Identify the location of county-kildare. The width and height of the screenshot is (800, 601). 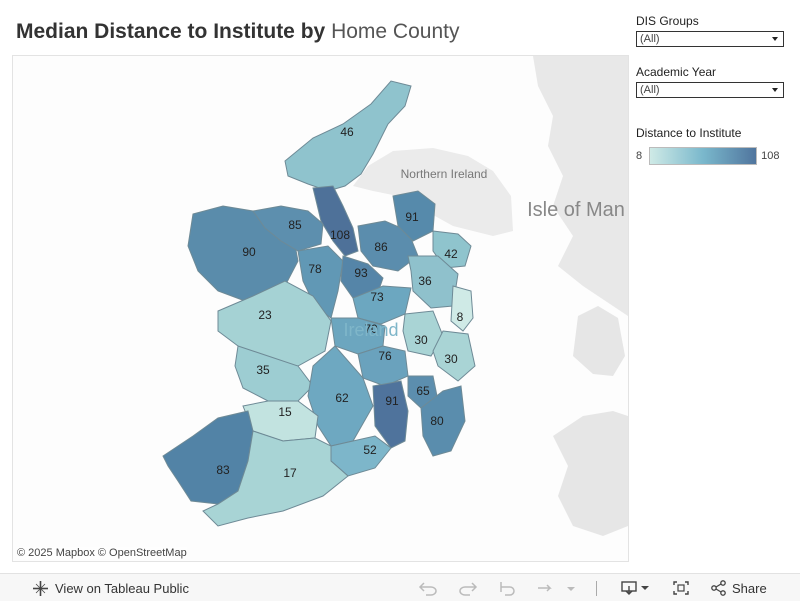
(423, 333).